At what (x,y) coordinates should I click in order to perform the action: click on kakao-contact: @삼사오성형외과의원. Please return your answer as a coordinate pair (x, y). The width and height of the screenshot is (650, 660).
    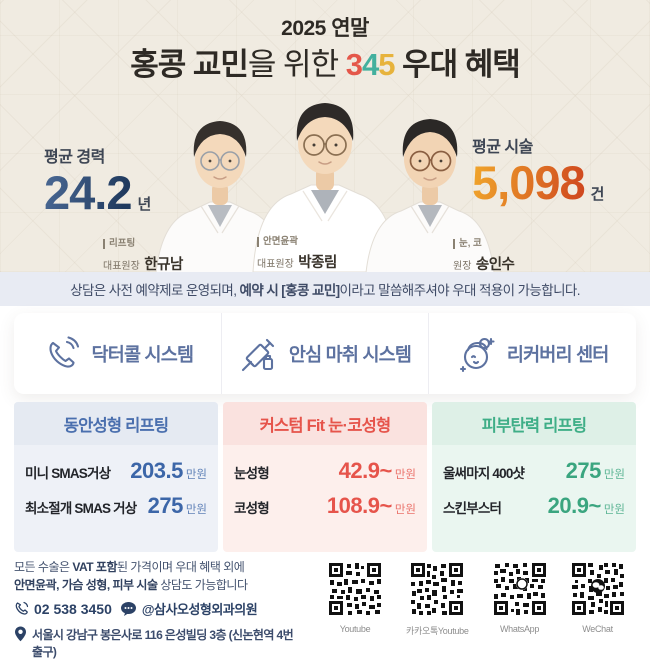
    Looking at the image, I should click on (189, 608).